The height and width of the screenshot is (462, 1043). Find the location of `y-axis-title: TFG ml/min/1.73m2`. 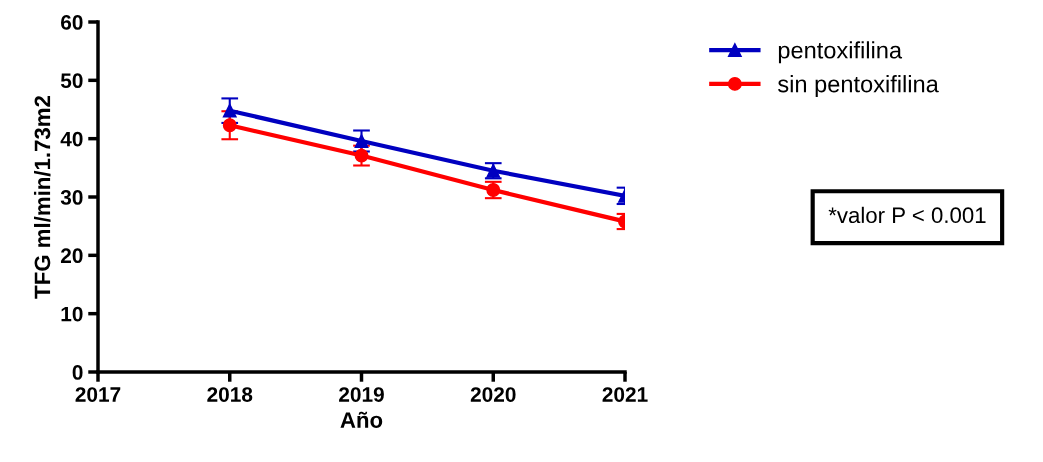

y-axis-title: TFG ml/min/1.73m2 is located at coordinates (42, 197).